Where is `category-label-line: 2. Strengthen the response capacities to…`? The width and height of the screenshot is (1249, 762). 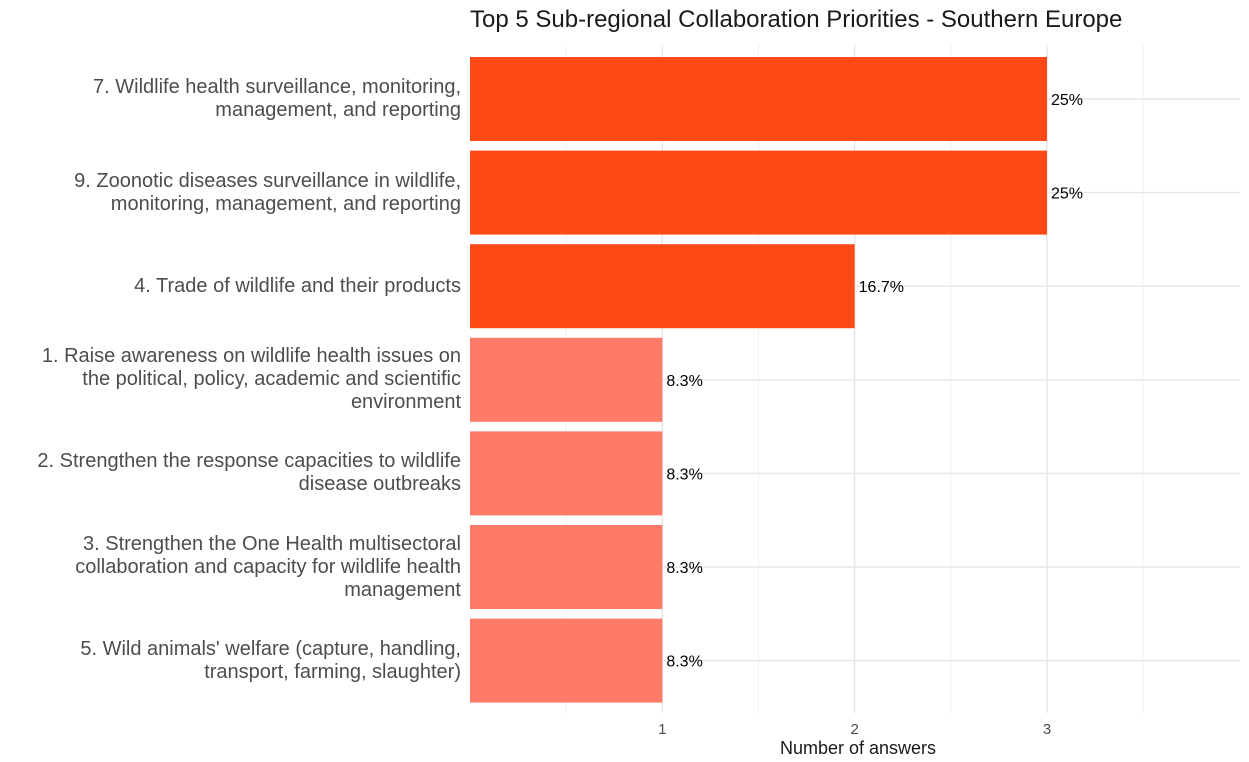
category-label-line: 2. Strengthen the response capacities to… is located at coordinates (249, 461).